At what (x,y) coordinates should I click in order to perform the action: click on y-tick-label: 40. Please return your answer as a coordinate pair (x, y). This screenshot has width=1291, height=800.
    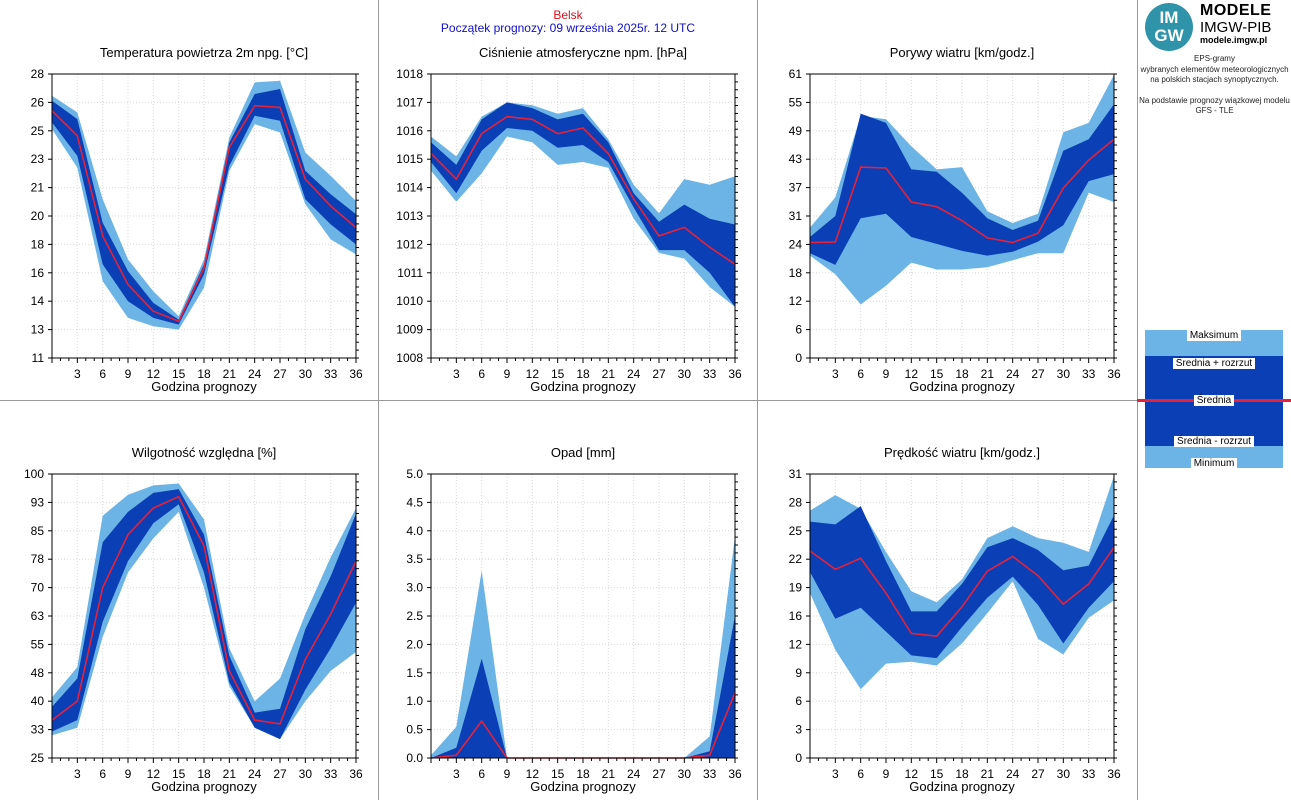
    Looking at the image, I should click on (38, 701).